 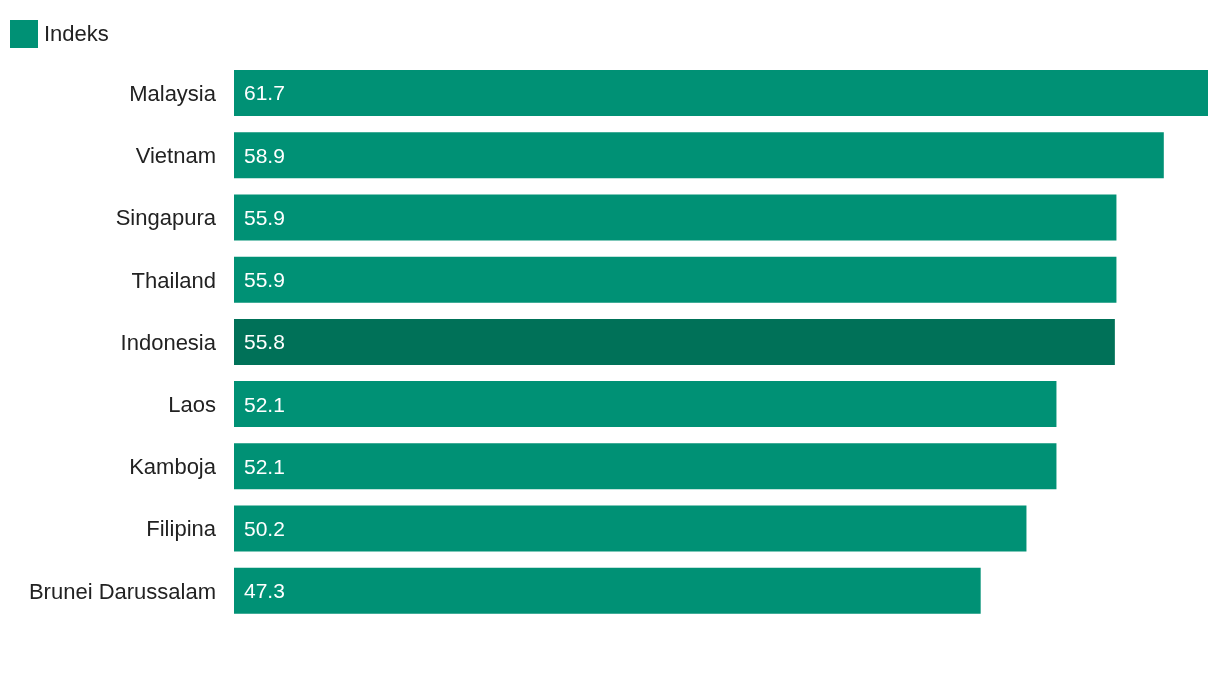 What do you see at coordinates (264, 591) in the screenshot?
I see `data-label: 47.3` at bounding box center [264, 591].